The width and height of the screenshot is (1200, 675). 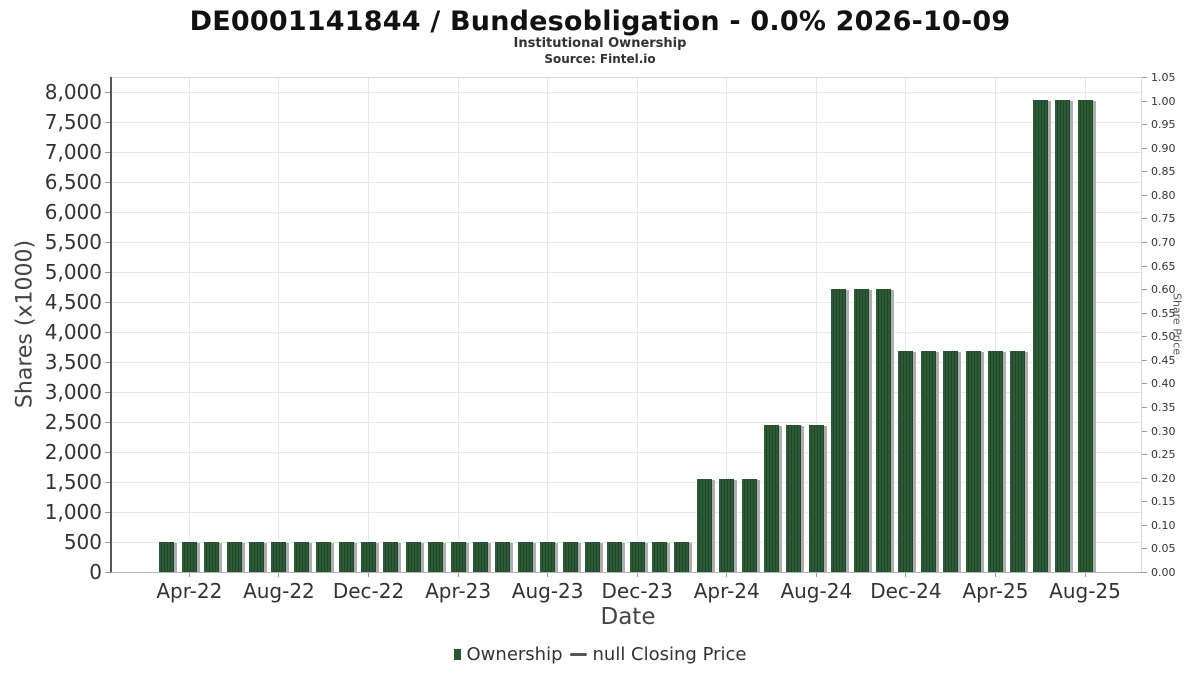 I want to click on y-axis-right-tick-label: 0.45, so click(x=1163, y=360).